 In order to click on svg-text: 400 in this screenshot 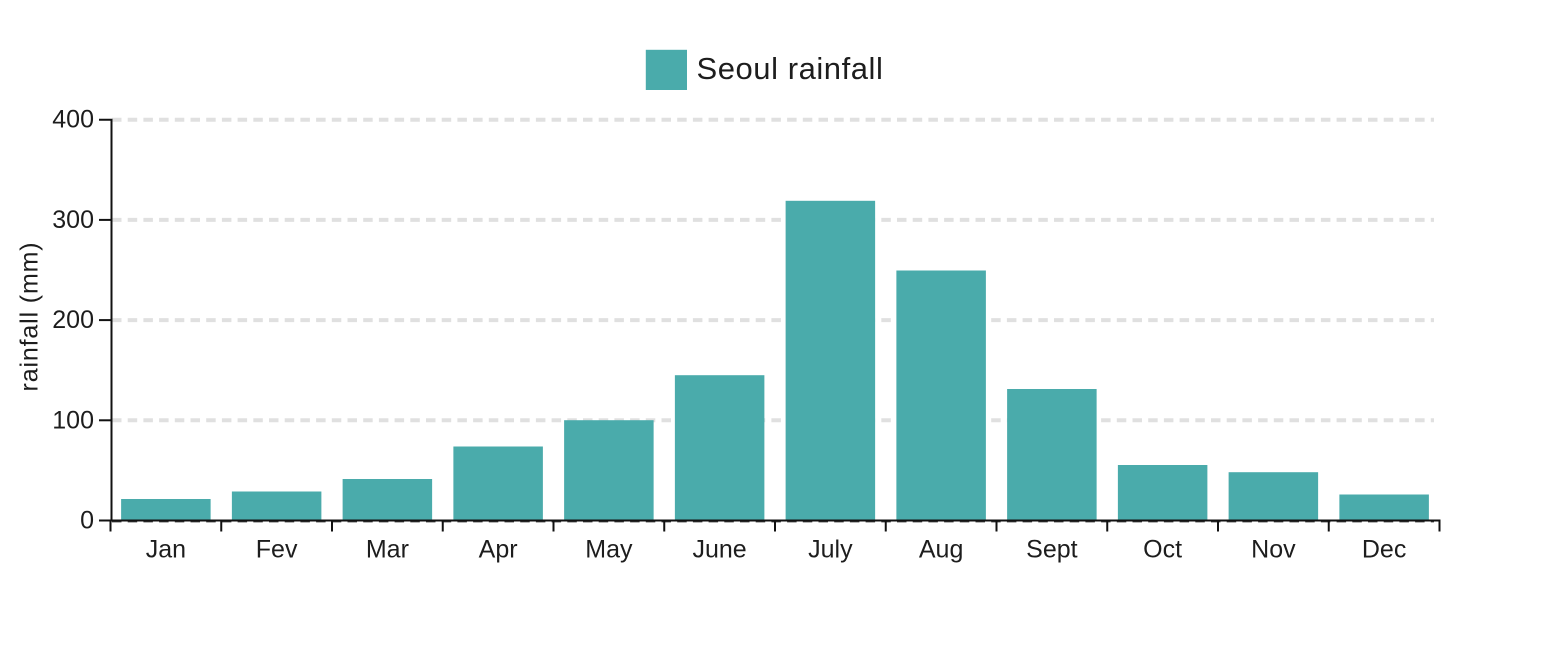, I will do `click(73, 120)`.